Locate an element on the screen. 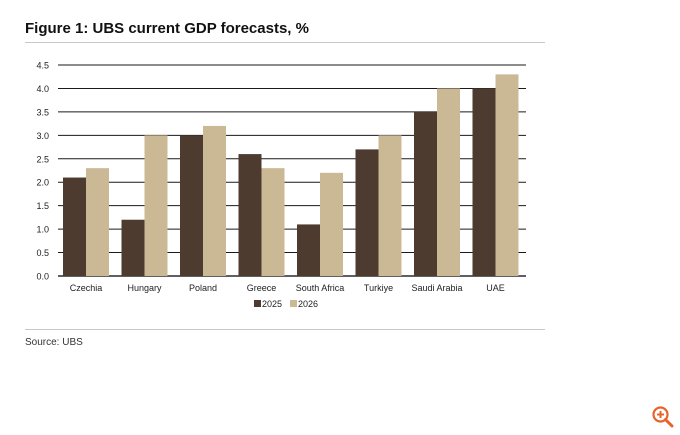 Image resolution: width=680 pixels, height=435 pixels. legend-label: 2026 is located at coordinates (308, 304).